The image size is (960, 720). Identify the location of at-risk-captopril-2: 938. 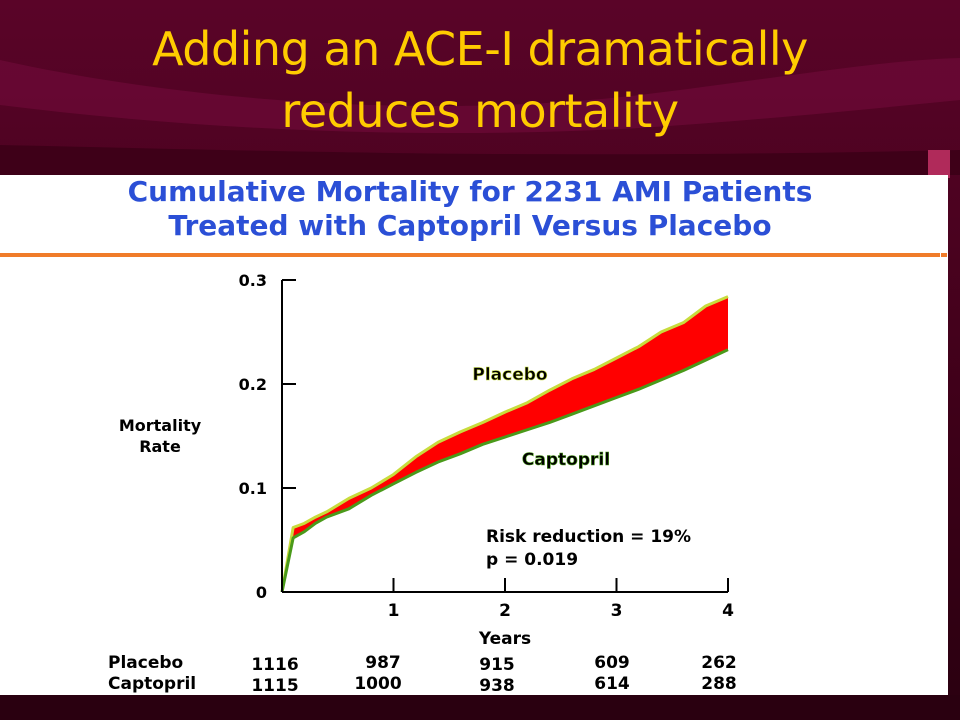
(497, 685).